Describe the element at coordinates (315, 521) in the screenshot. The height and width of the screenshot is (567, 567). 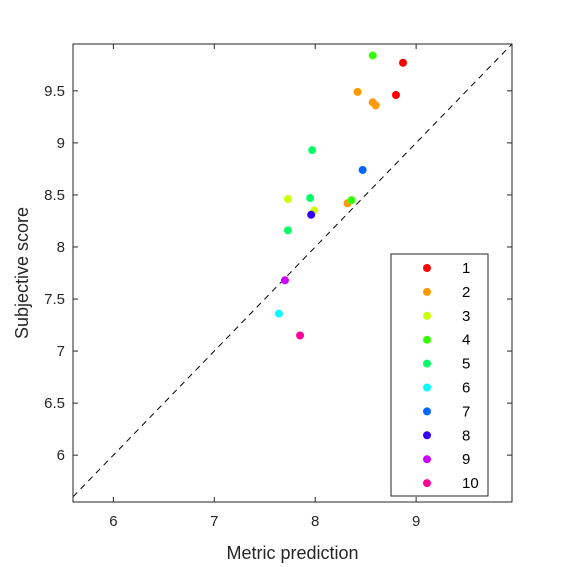
I see `x-tick-label: 8` at that location.